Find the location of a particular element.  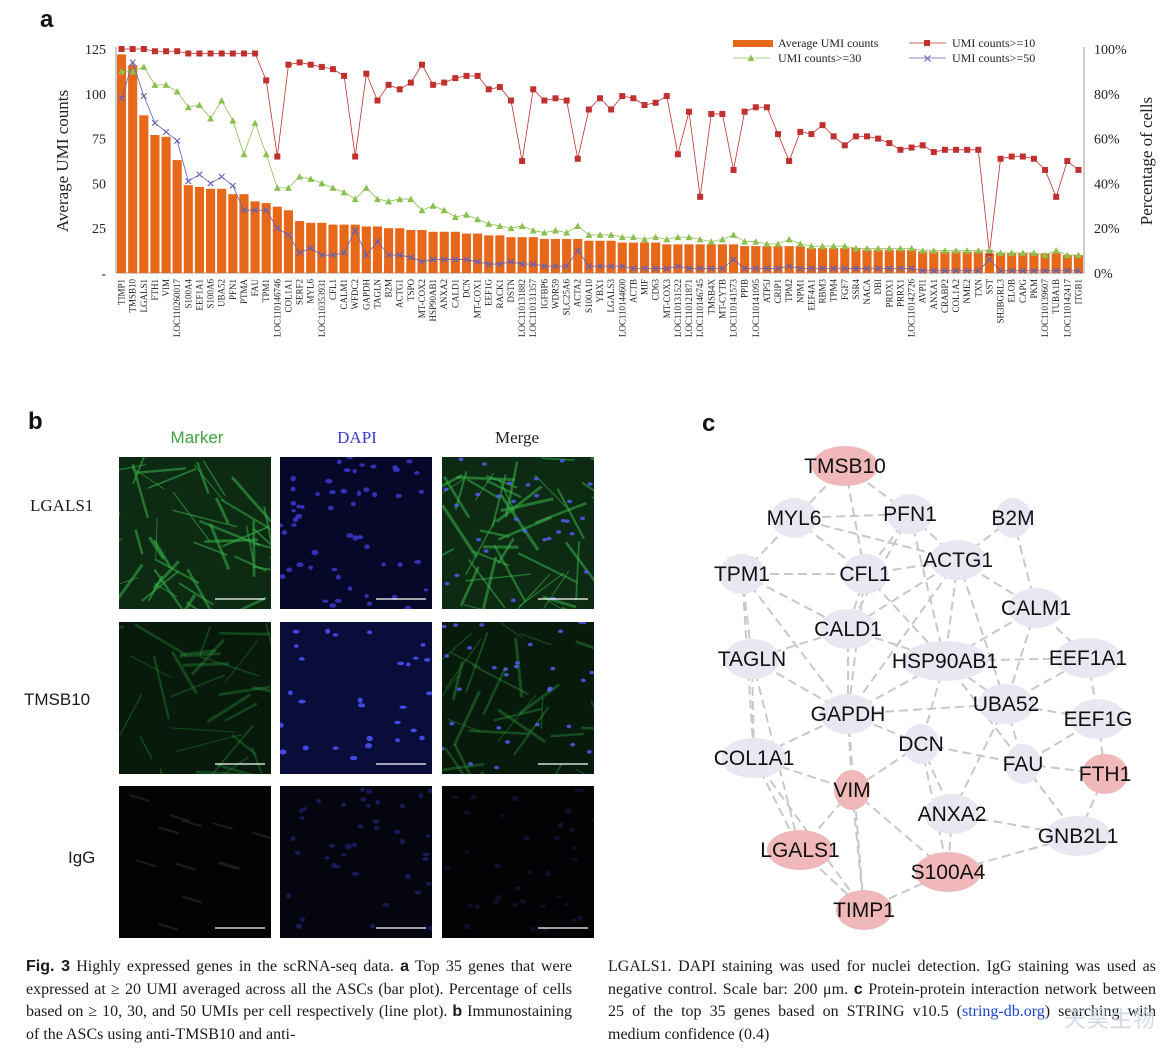

x-tick-label: FAU is located at coordinates (255, 288).